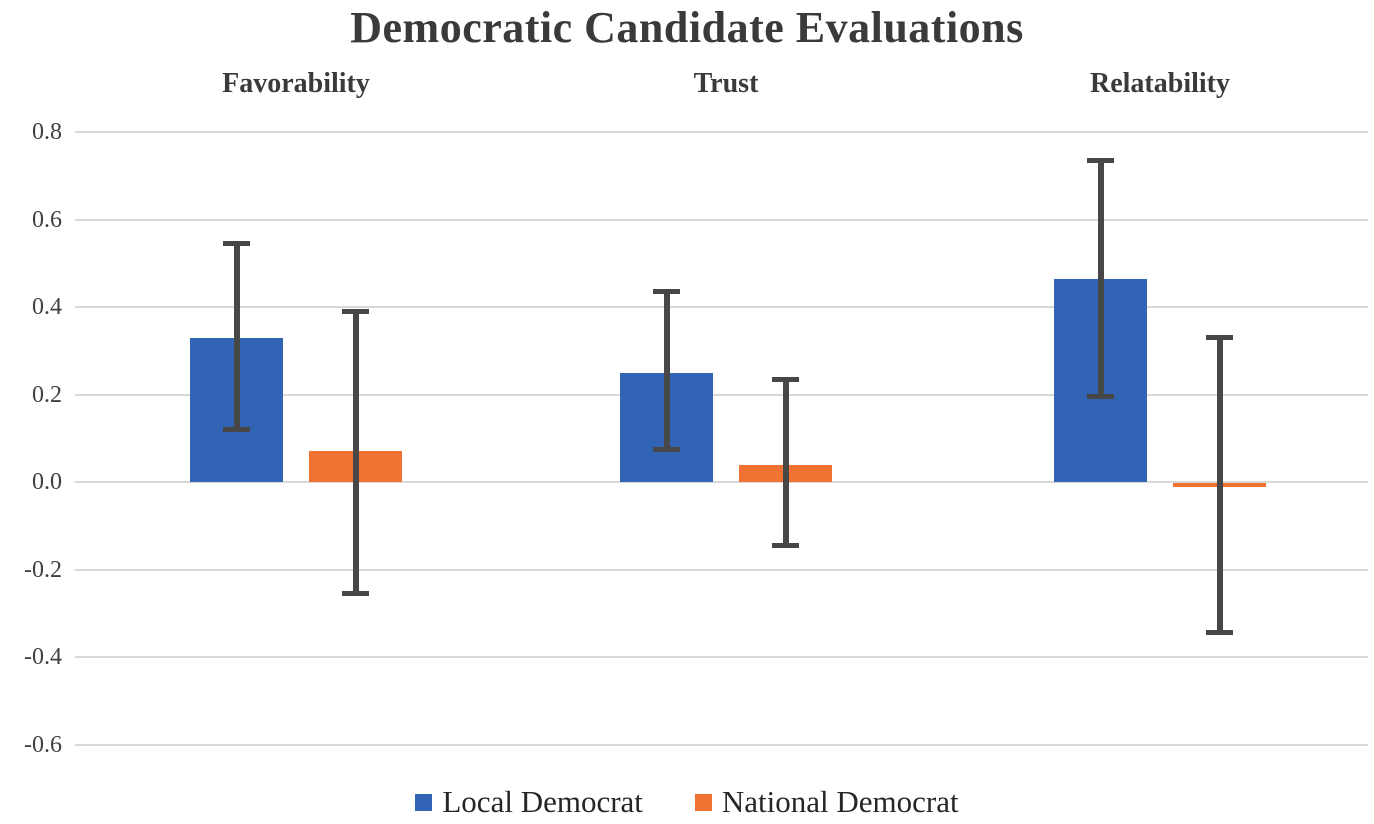 The width and height of the screenshot is (1374, 824). Describe the element at coordinates (43, 744) in the screenshot. I see `y-axis-tick-label: -0.6` at that location.